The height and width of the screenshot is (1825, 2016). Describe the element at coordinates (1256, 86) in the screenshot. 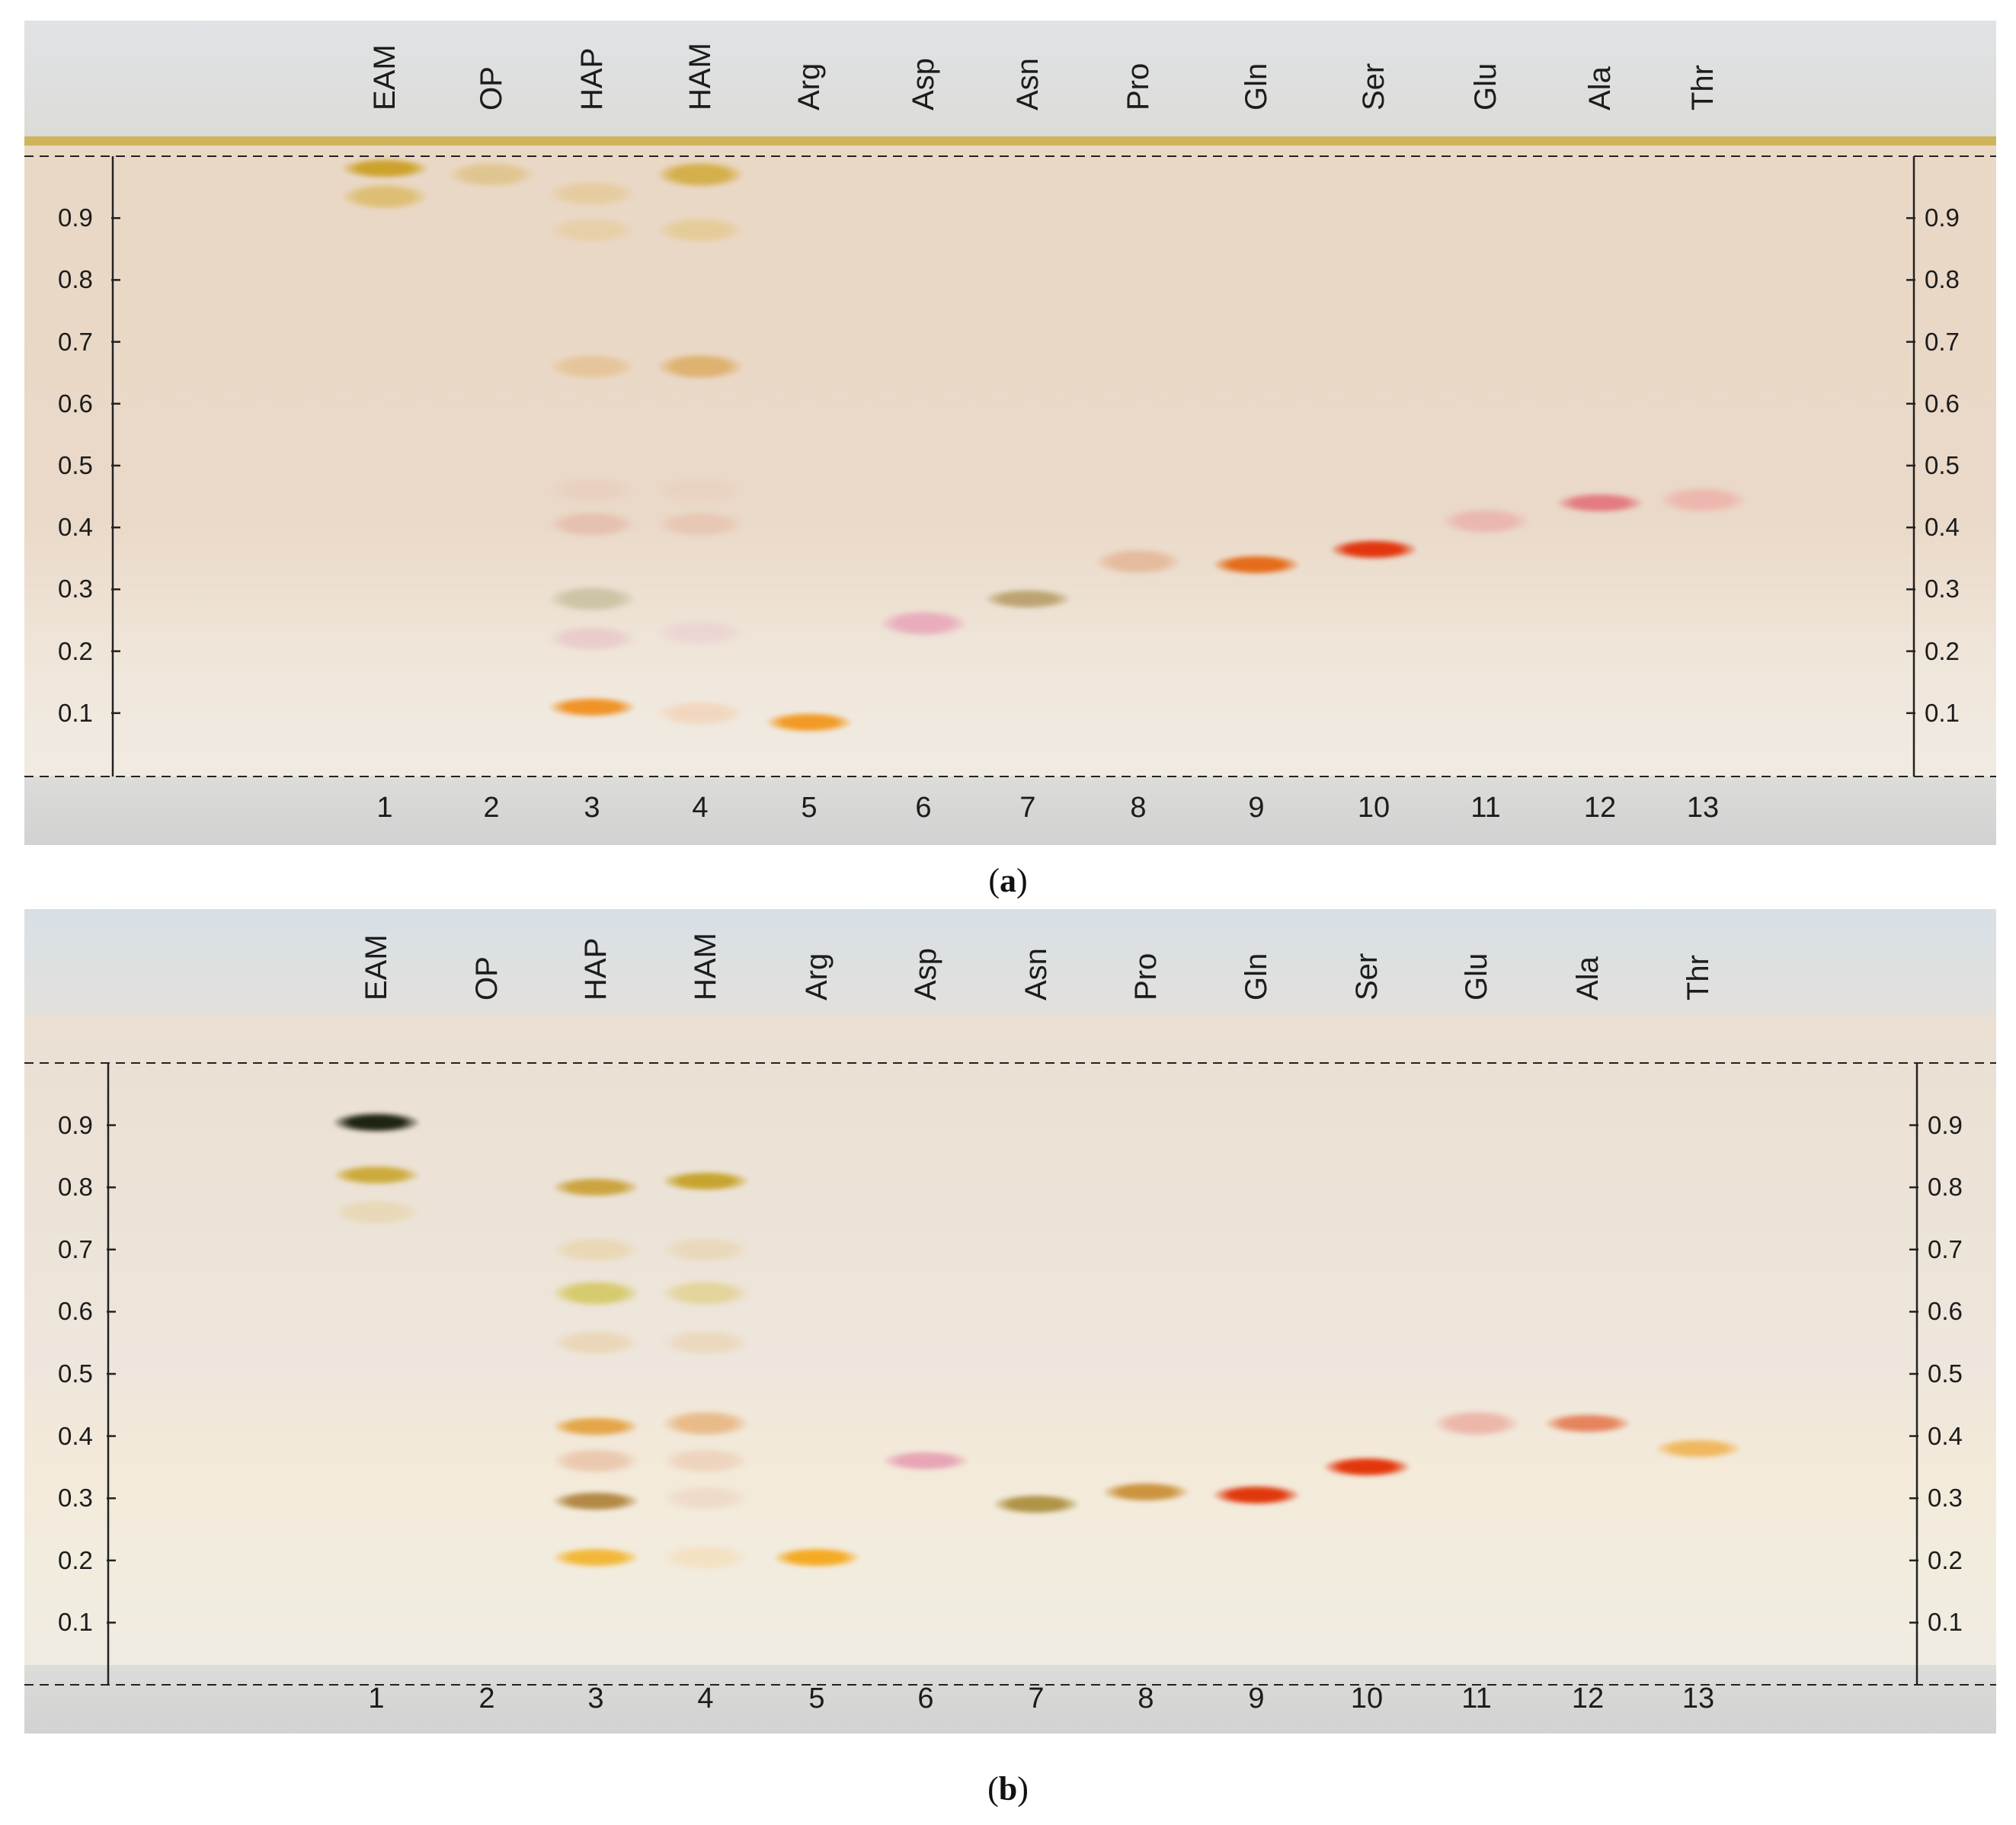

I see `lane-label-gln: Gln` at that location.